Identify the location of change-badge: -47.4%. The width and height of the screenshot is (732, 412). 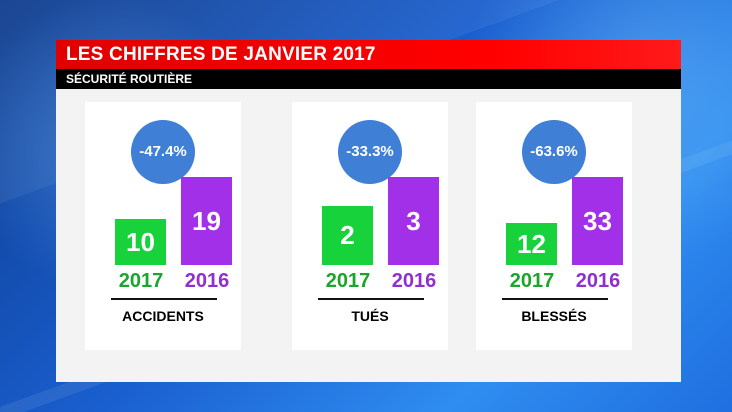
(163, 152).